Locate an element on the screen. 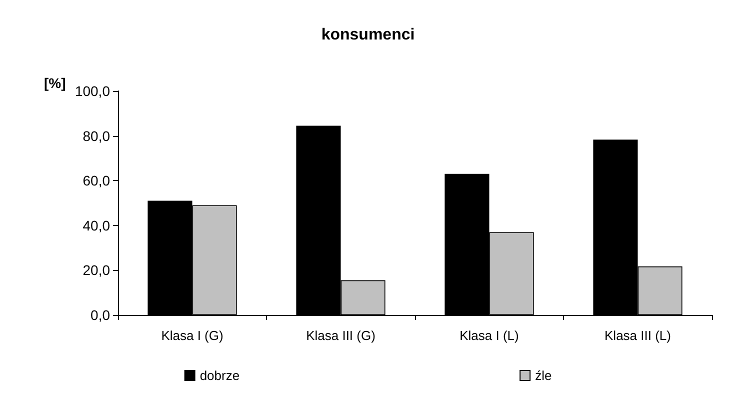 The width and height of the screenshot is (736, 415). y-tick-label: 0,0 is located at coordinates (100, 315).